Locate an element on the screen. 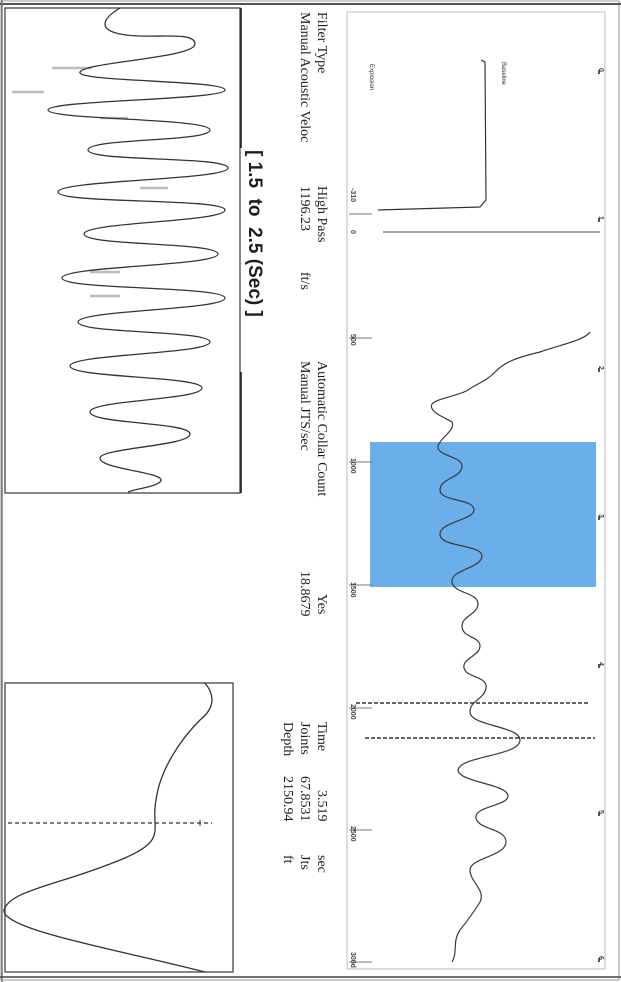 The width and height of the screenshot is (621, 982). joints-label: Joints is located at coordinates (304, 738).